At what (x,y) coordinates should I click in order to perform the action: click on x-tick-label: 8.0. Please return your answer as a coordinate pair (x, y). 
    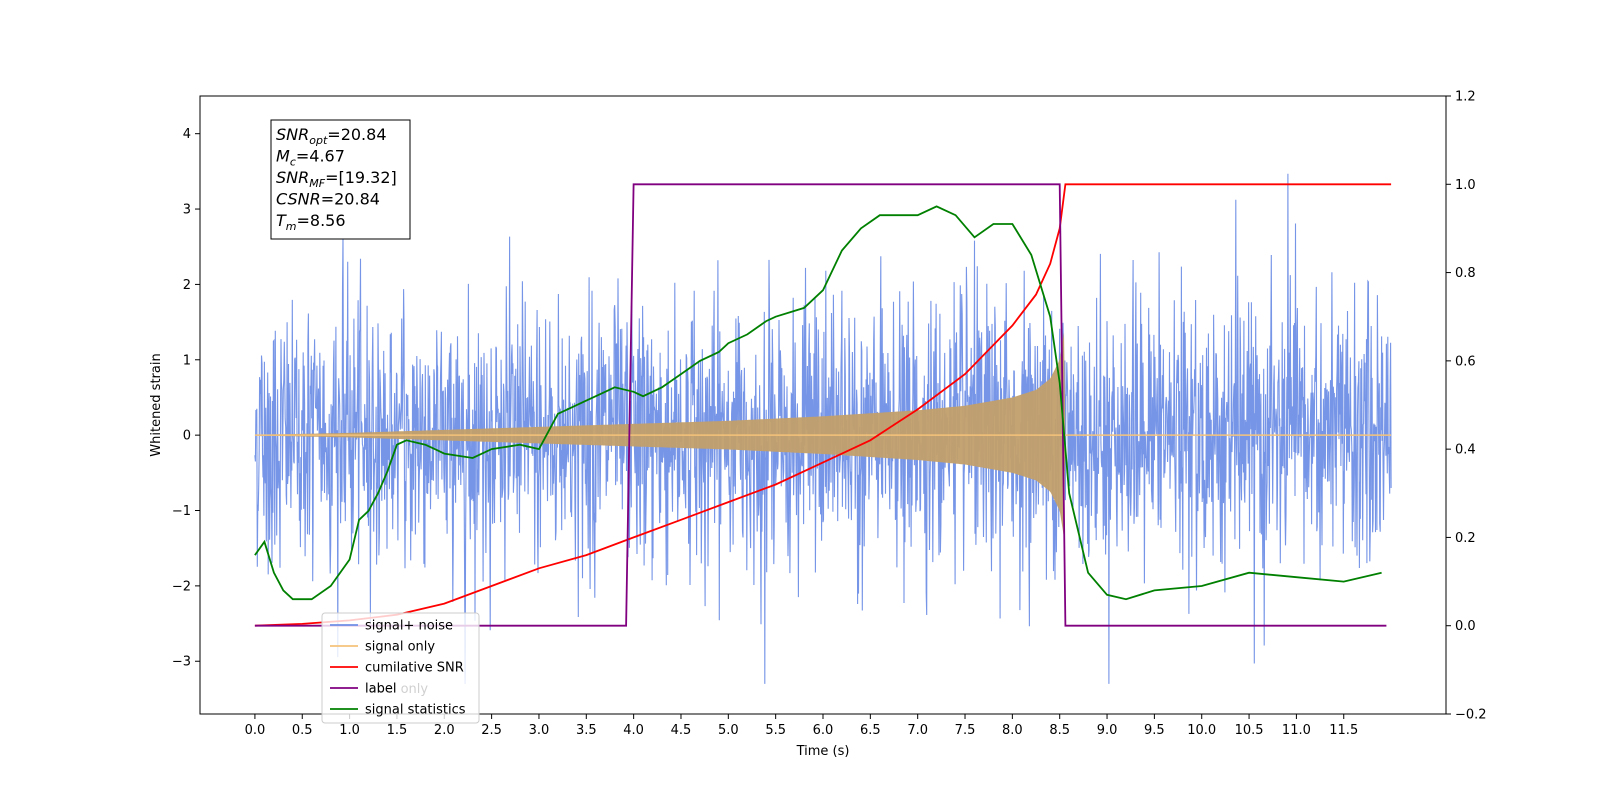
    Looking at the image, I should click on (1012, 730).